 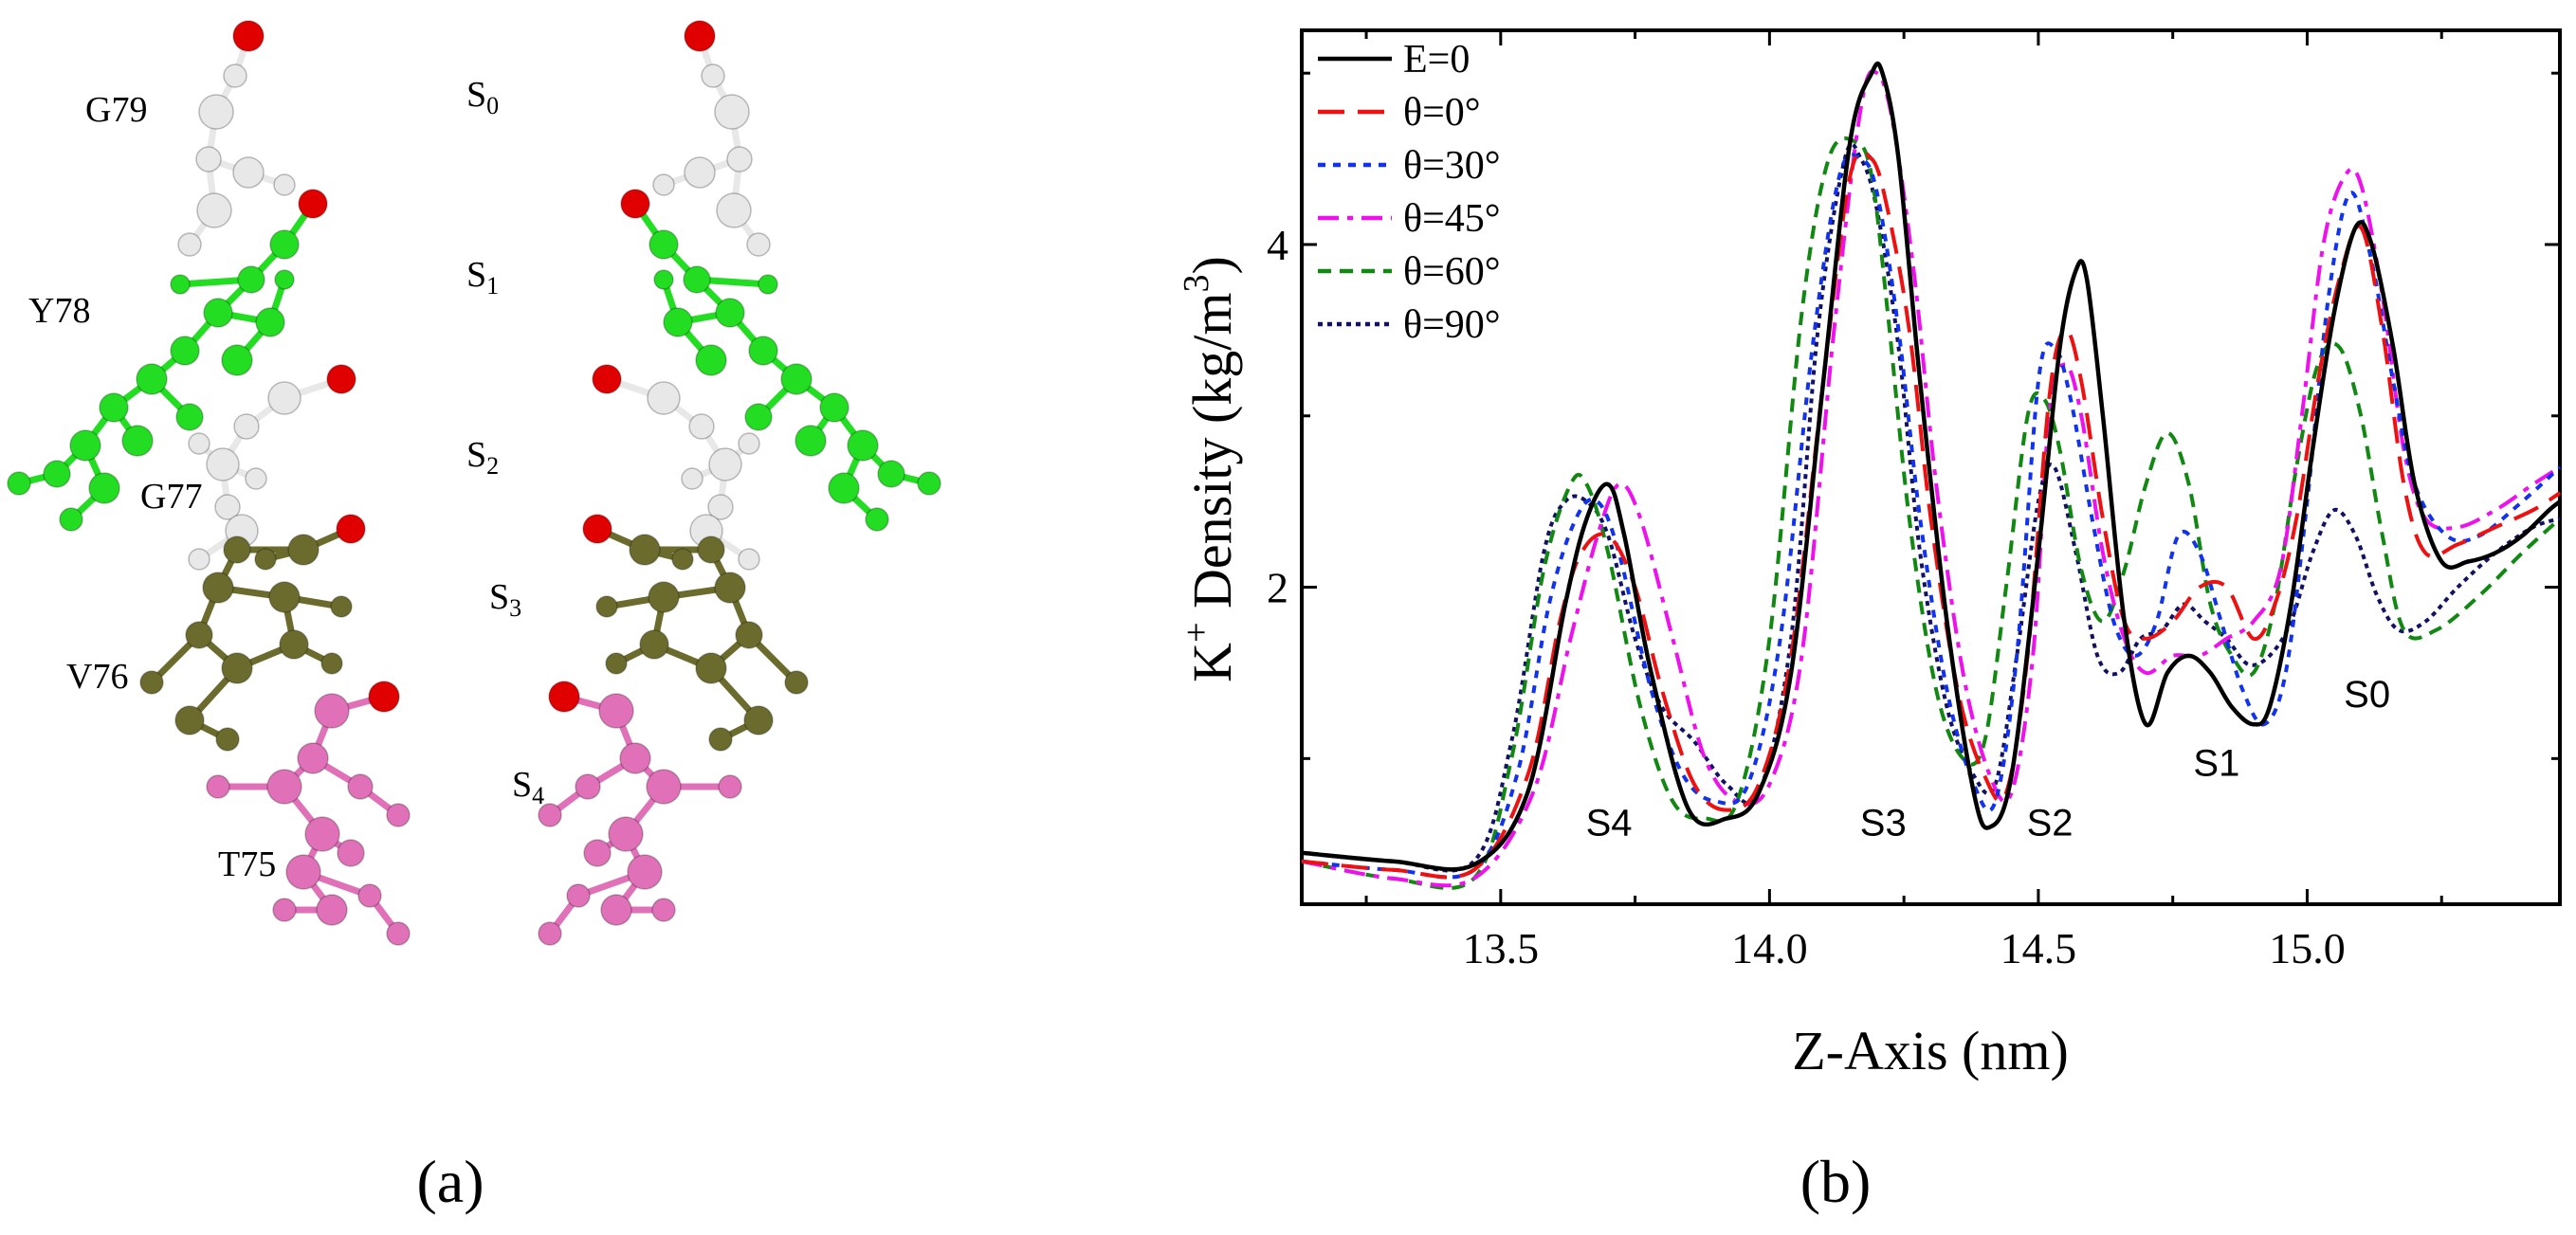 I want to click on site-annotations: S4 S3 S2 S1 S0, so click(x=1988, y=759).